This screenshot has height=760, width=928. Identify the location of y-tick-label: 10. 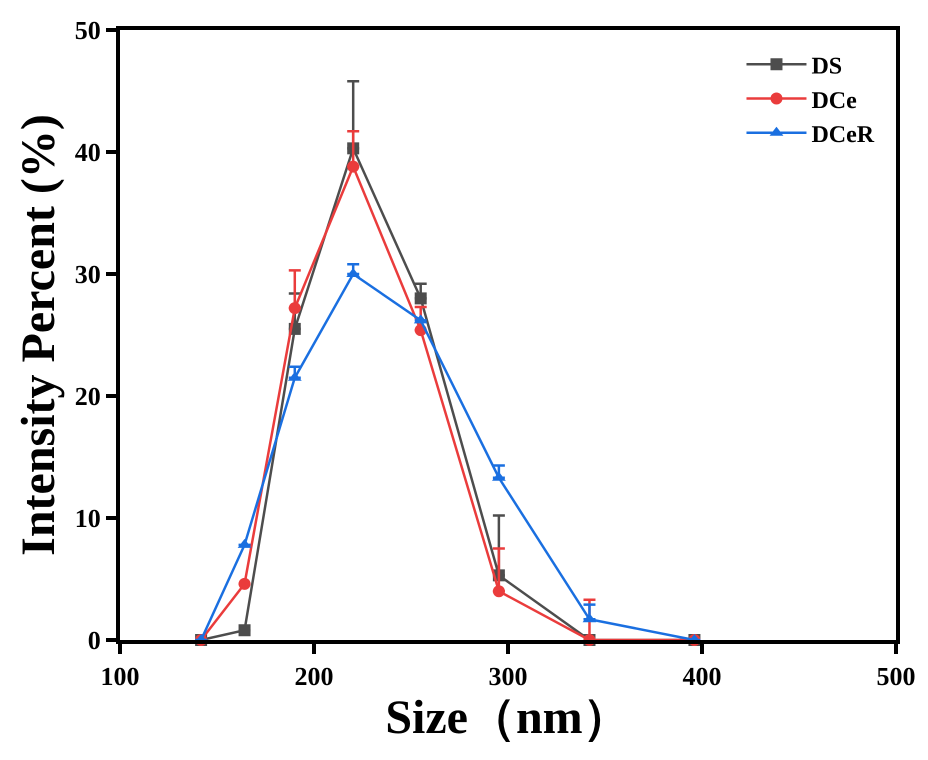
(87, 519).